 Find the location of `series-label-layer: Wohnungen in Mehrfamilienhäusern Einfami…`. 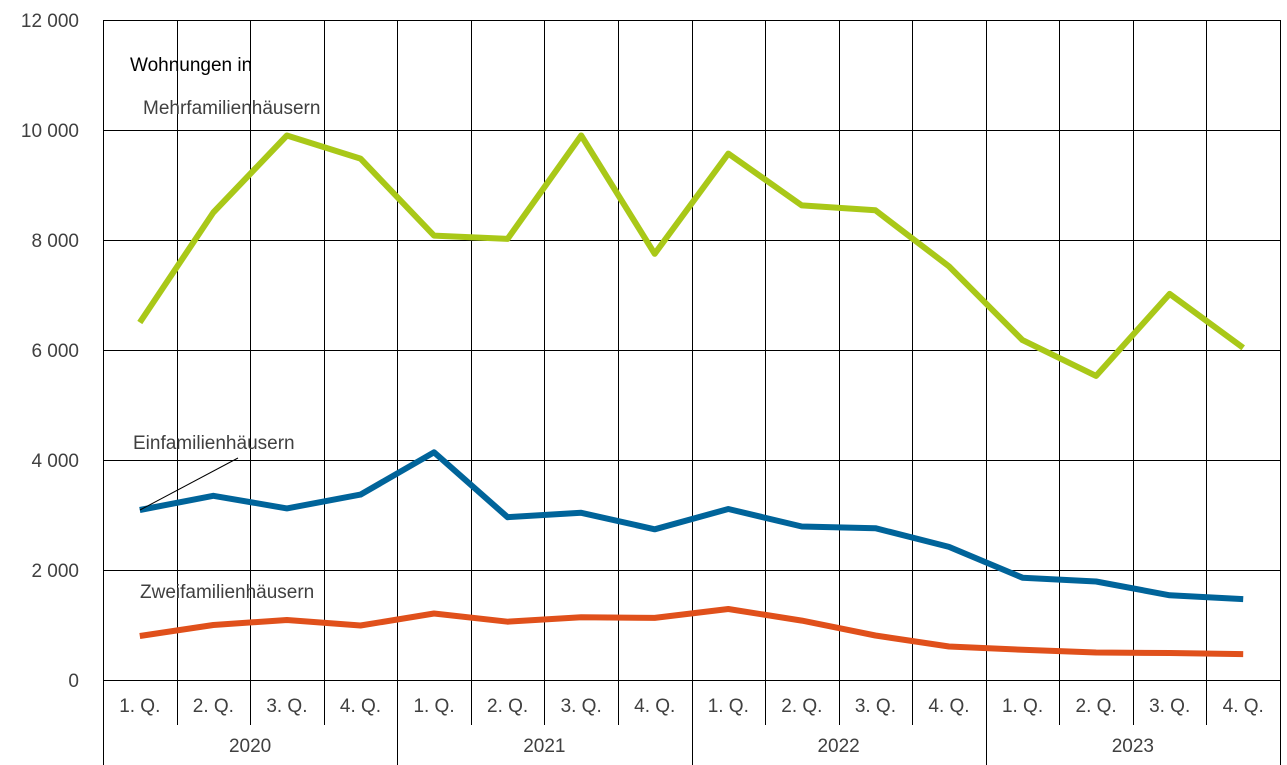

series-label-layer: Wohnungen in Mehrfamilienhäusern Einfami… is located at coordinates (225, 329).